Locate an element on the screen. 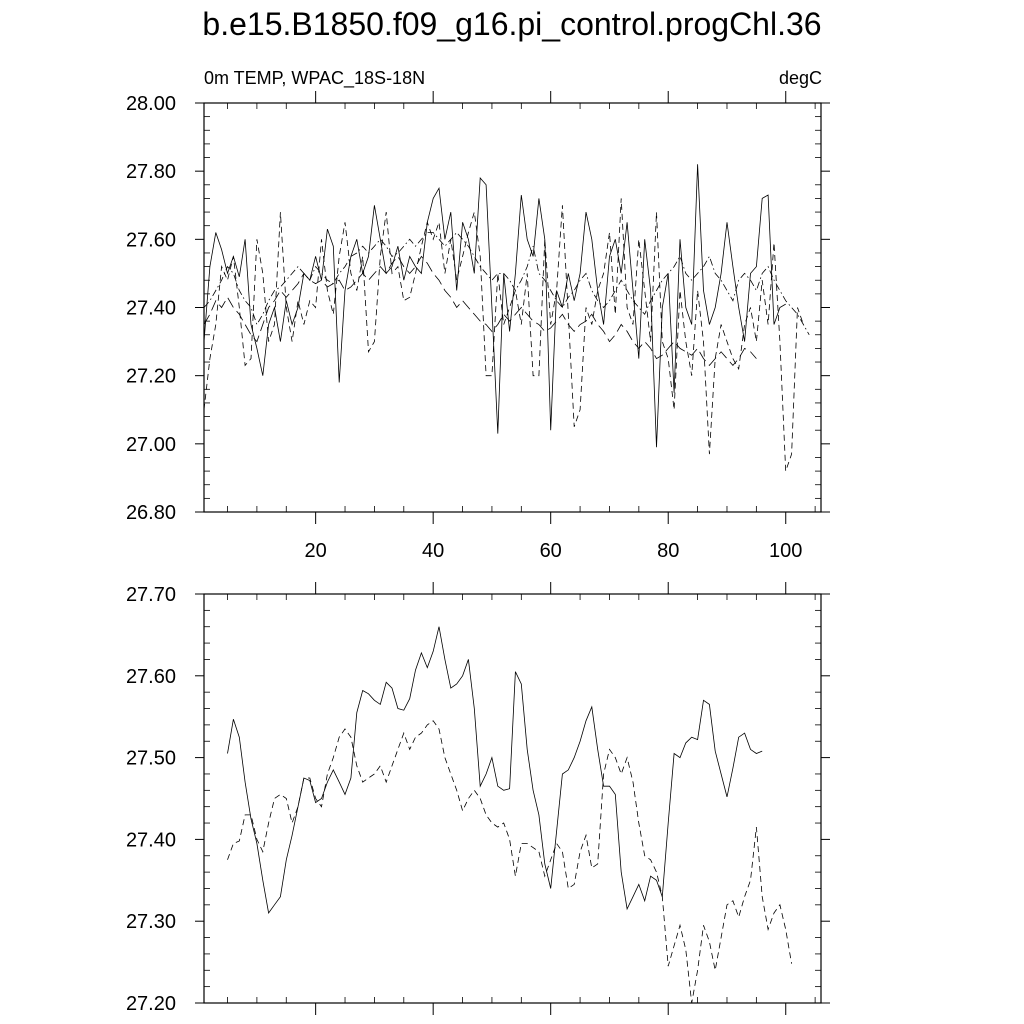 The width and height of the screenshot is (1024, 1024). top-chart-x-tick-labels: 20 40 60 80 100 is located at coordinates (554, 551).